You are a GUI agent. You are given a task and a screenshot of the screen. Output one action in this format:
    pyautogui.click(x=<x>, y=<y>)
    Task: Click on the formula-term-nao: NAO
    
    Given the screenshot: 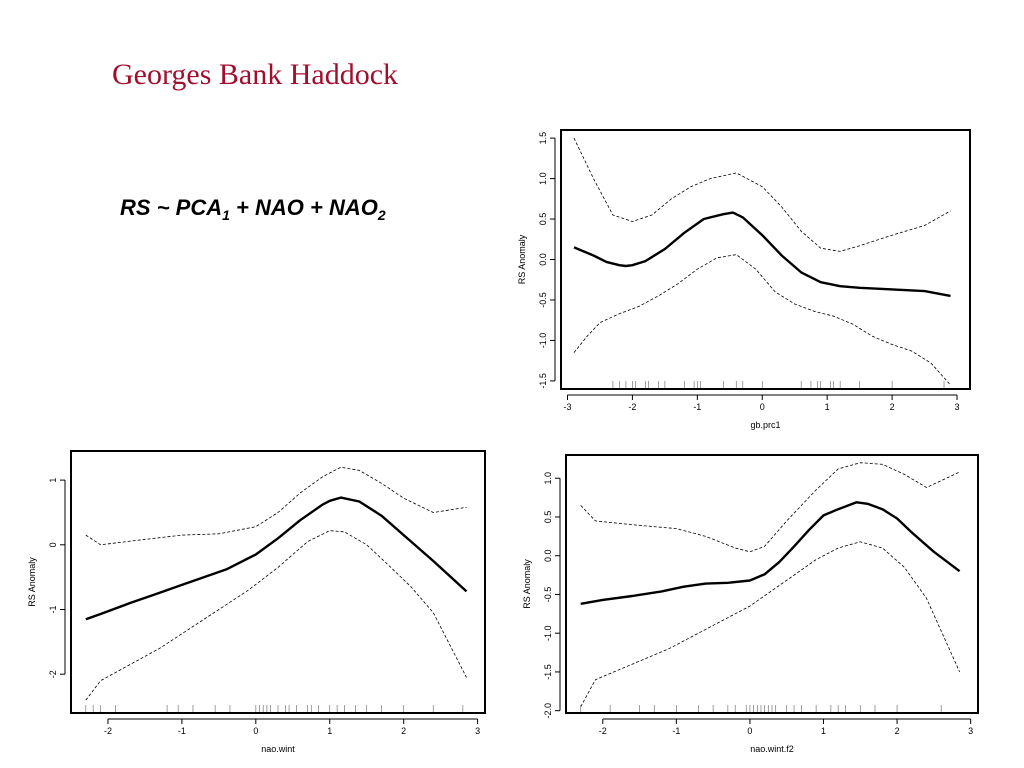 What is the action you would take?
    pyautogui.click(x=279, y=207)
    